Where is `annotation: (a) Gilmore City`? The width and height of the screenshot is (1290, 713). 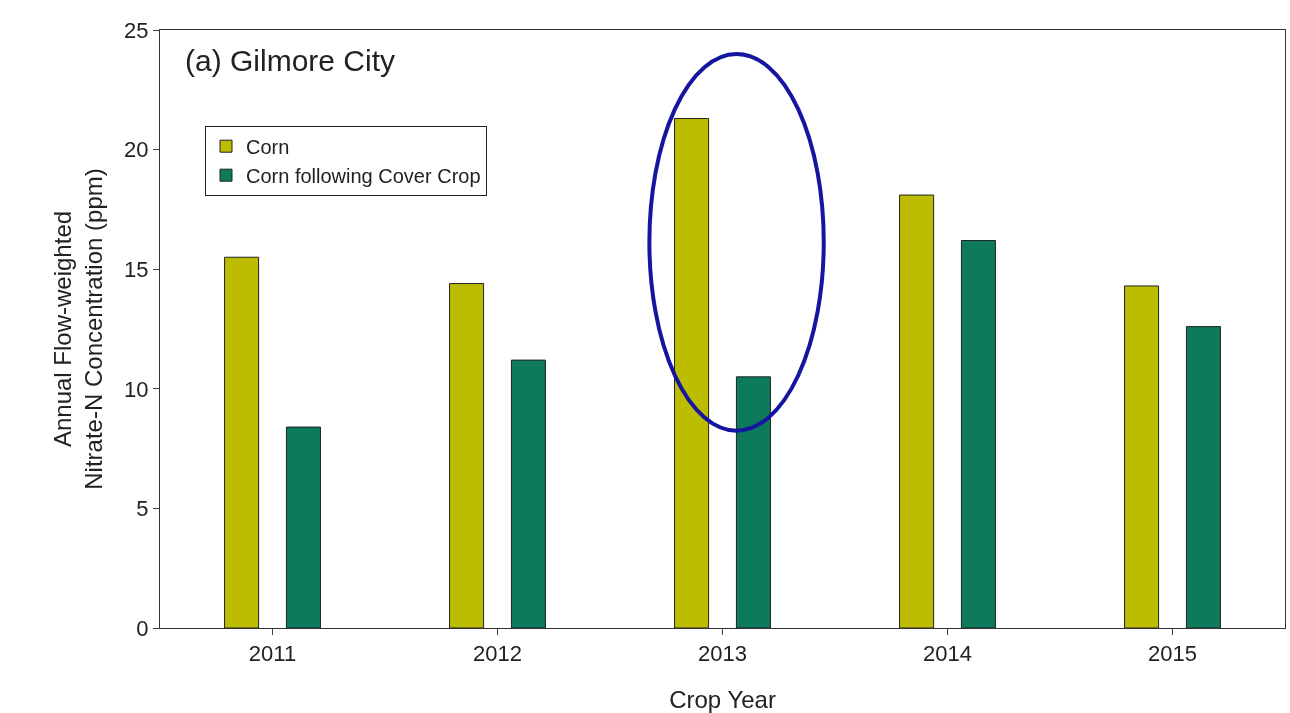 annotation: (a) Gilmore City is located at coordinates (290, 60).